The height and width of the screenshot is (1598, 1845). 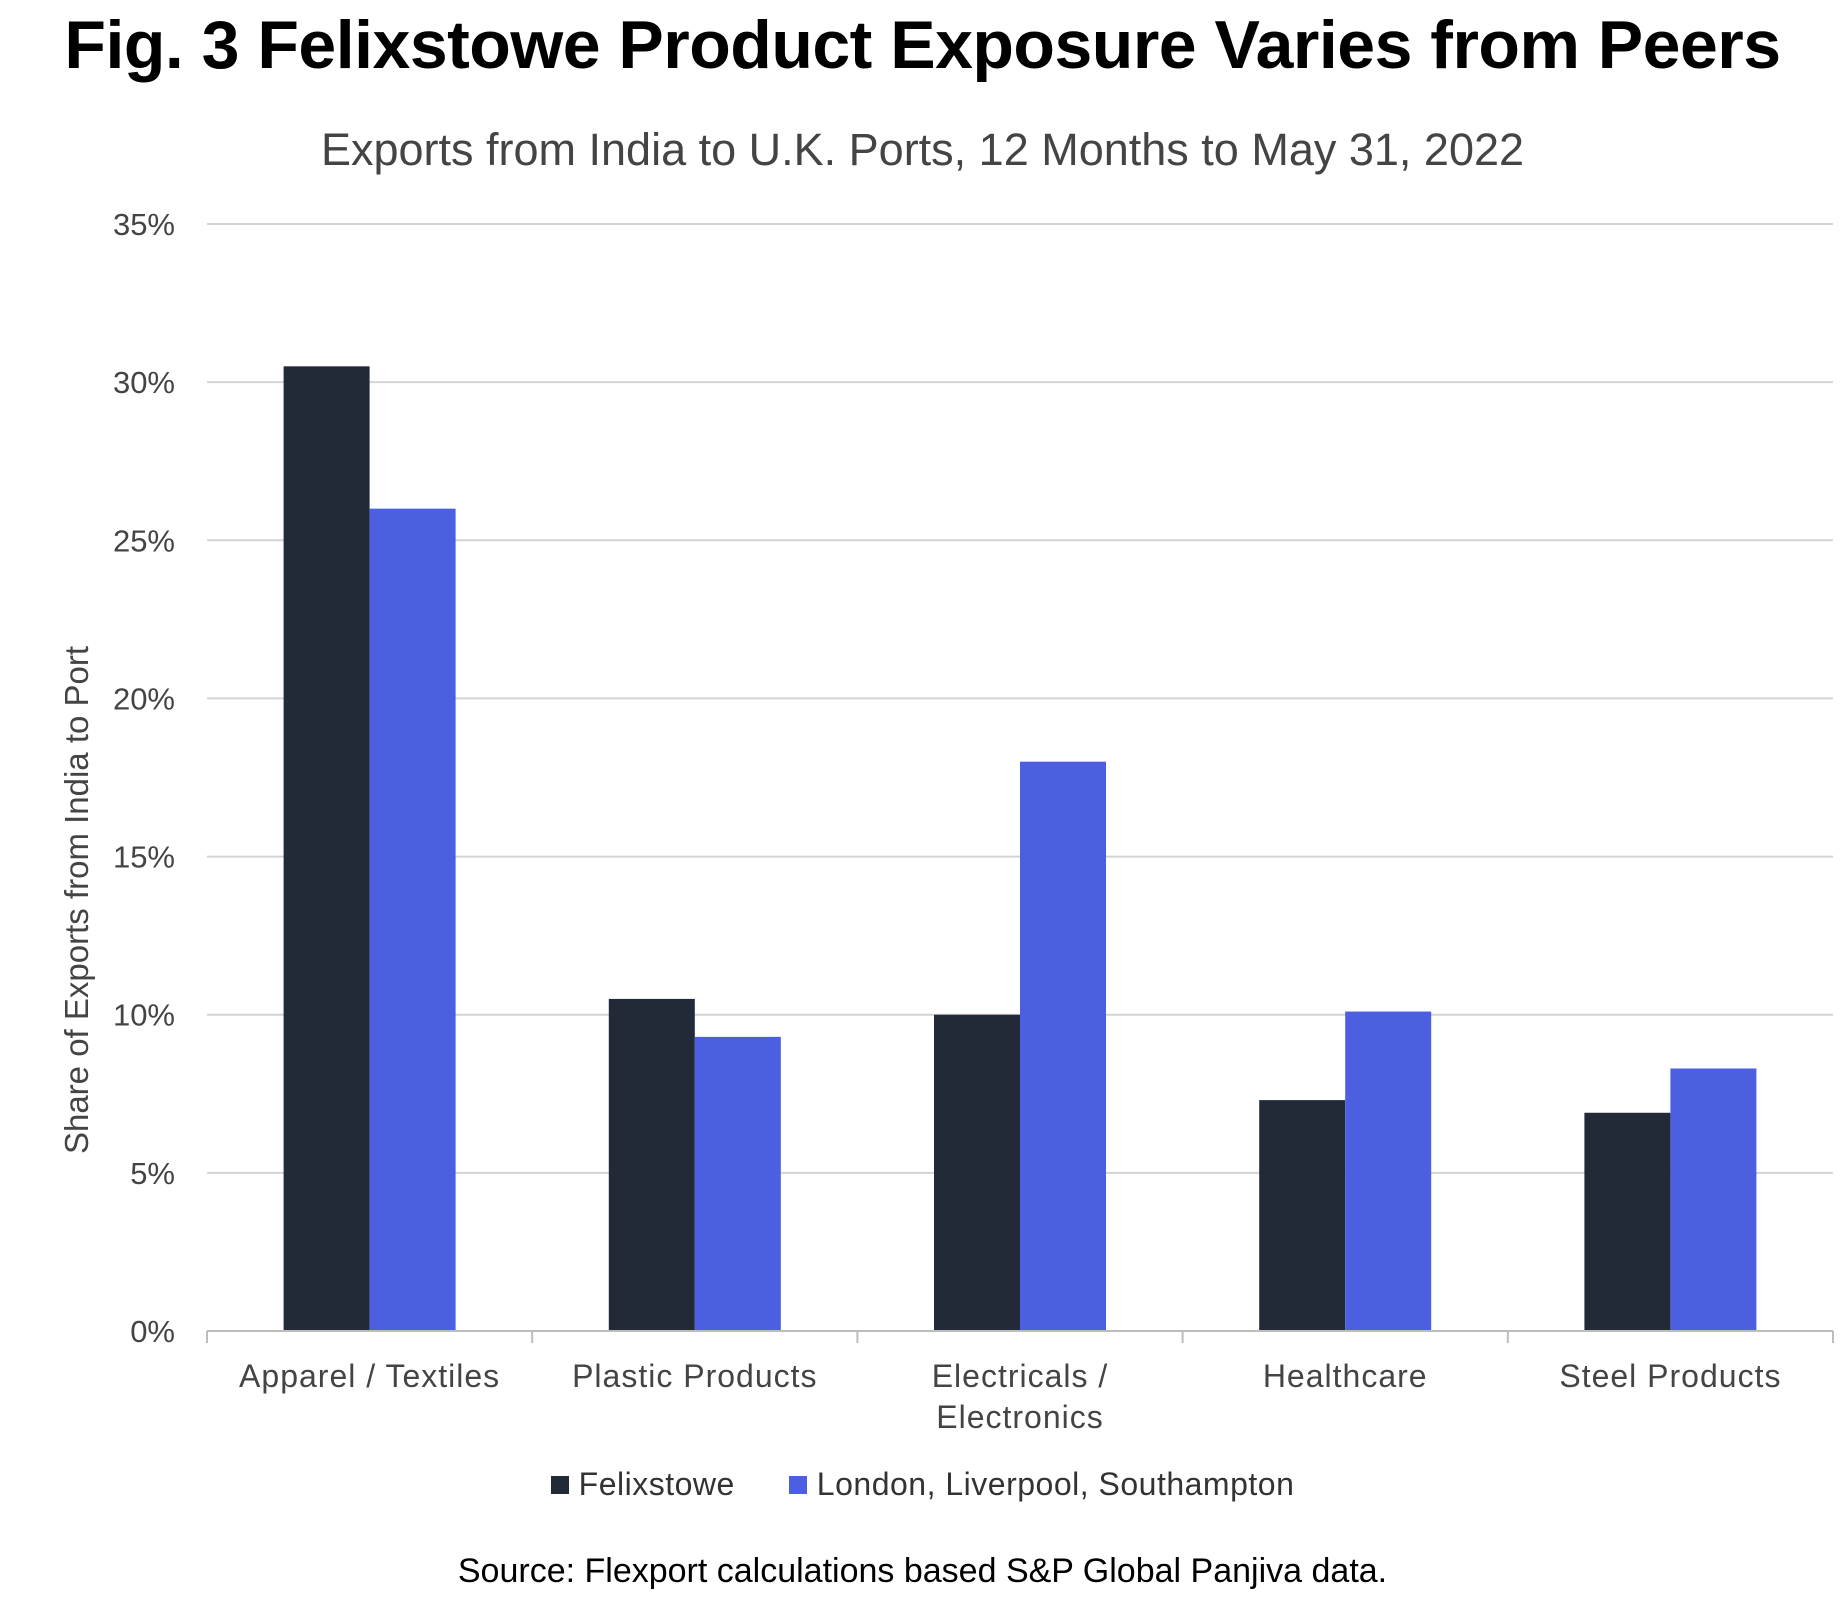 I want to click on y-tick-label: 25%, so click(x=144, y=540).